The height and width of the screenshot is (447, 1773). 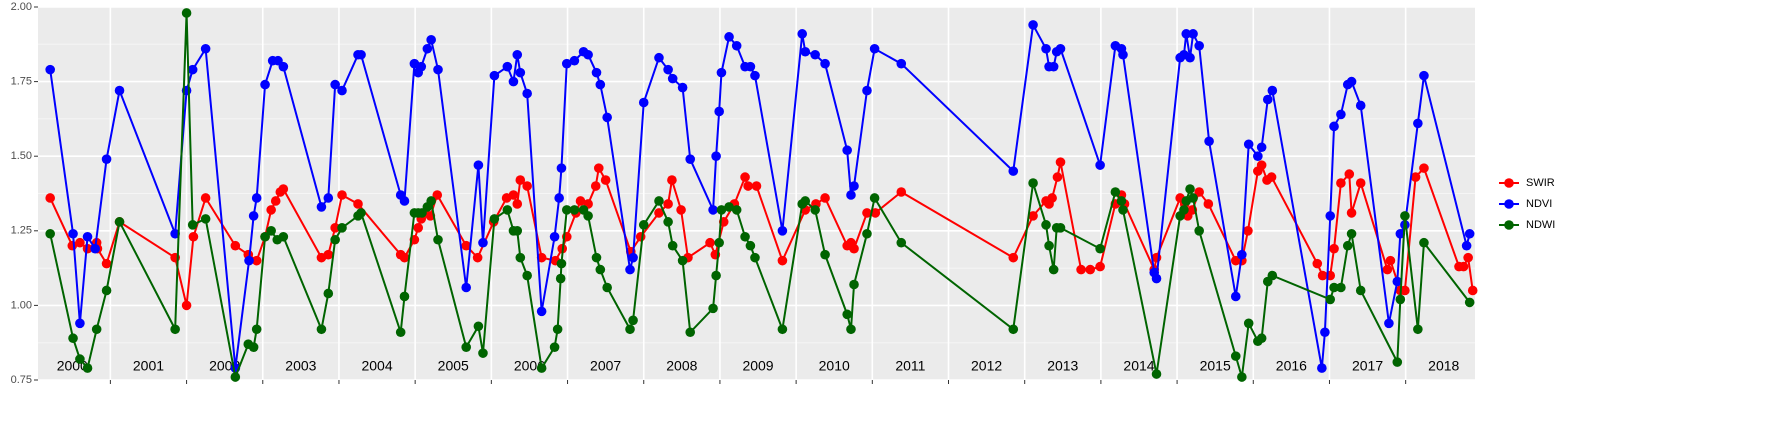 What do you see at coordinates (834, 366) in the screenshot?
I see `year-label: 2010` at bounding box center [834, 366].